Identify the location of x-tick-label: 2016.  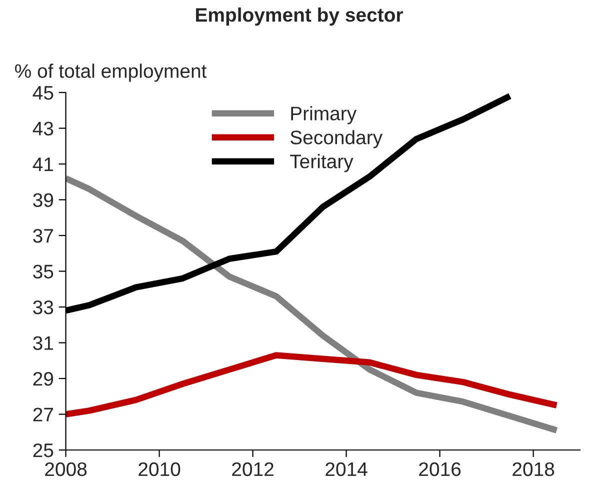
(440, 469).